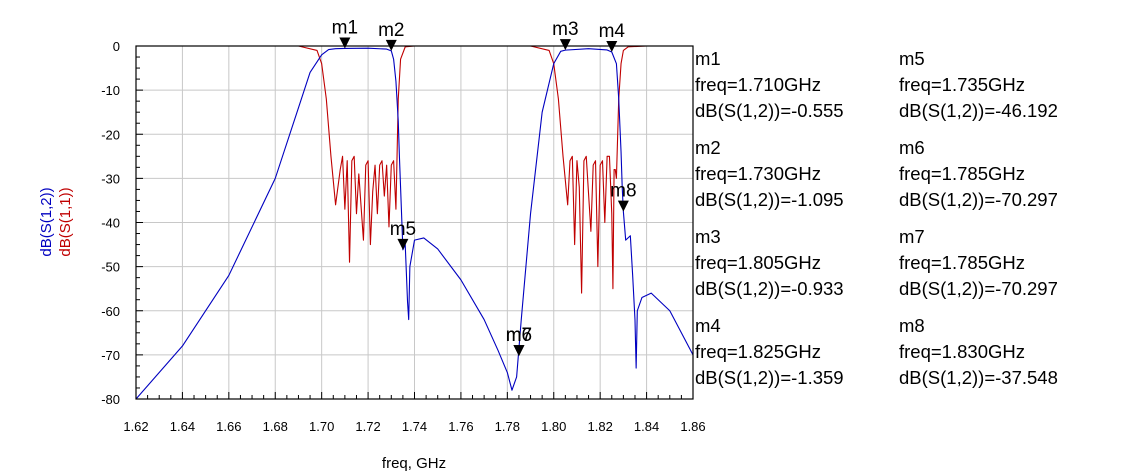  I want to click on x-tick-label: 1.86, so click(692, 426).